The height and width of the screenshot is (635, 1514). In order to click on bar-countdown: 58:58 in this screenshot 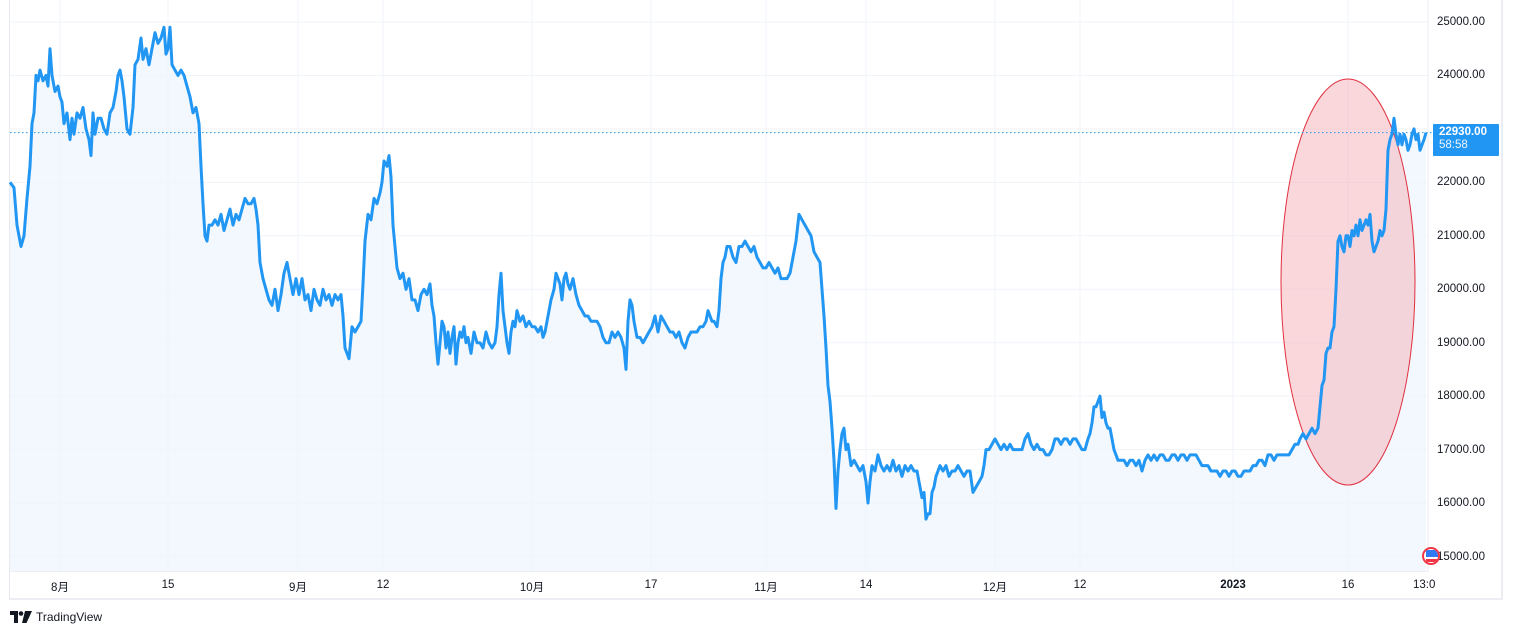, I will do `click(1453, 145)`.